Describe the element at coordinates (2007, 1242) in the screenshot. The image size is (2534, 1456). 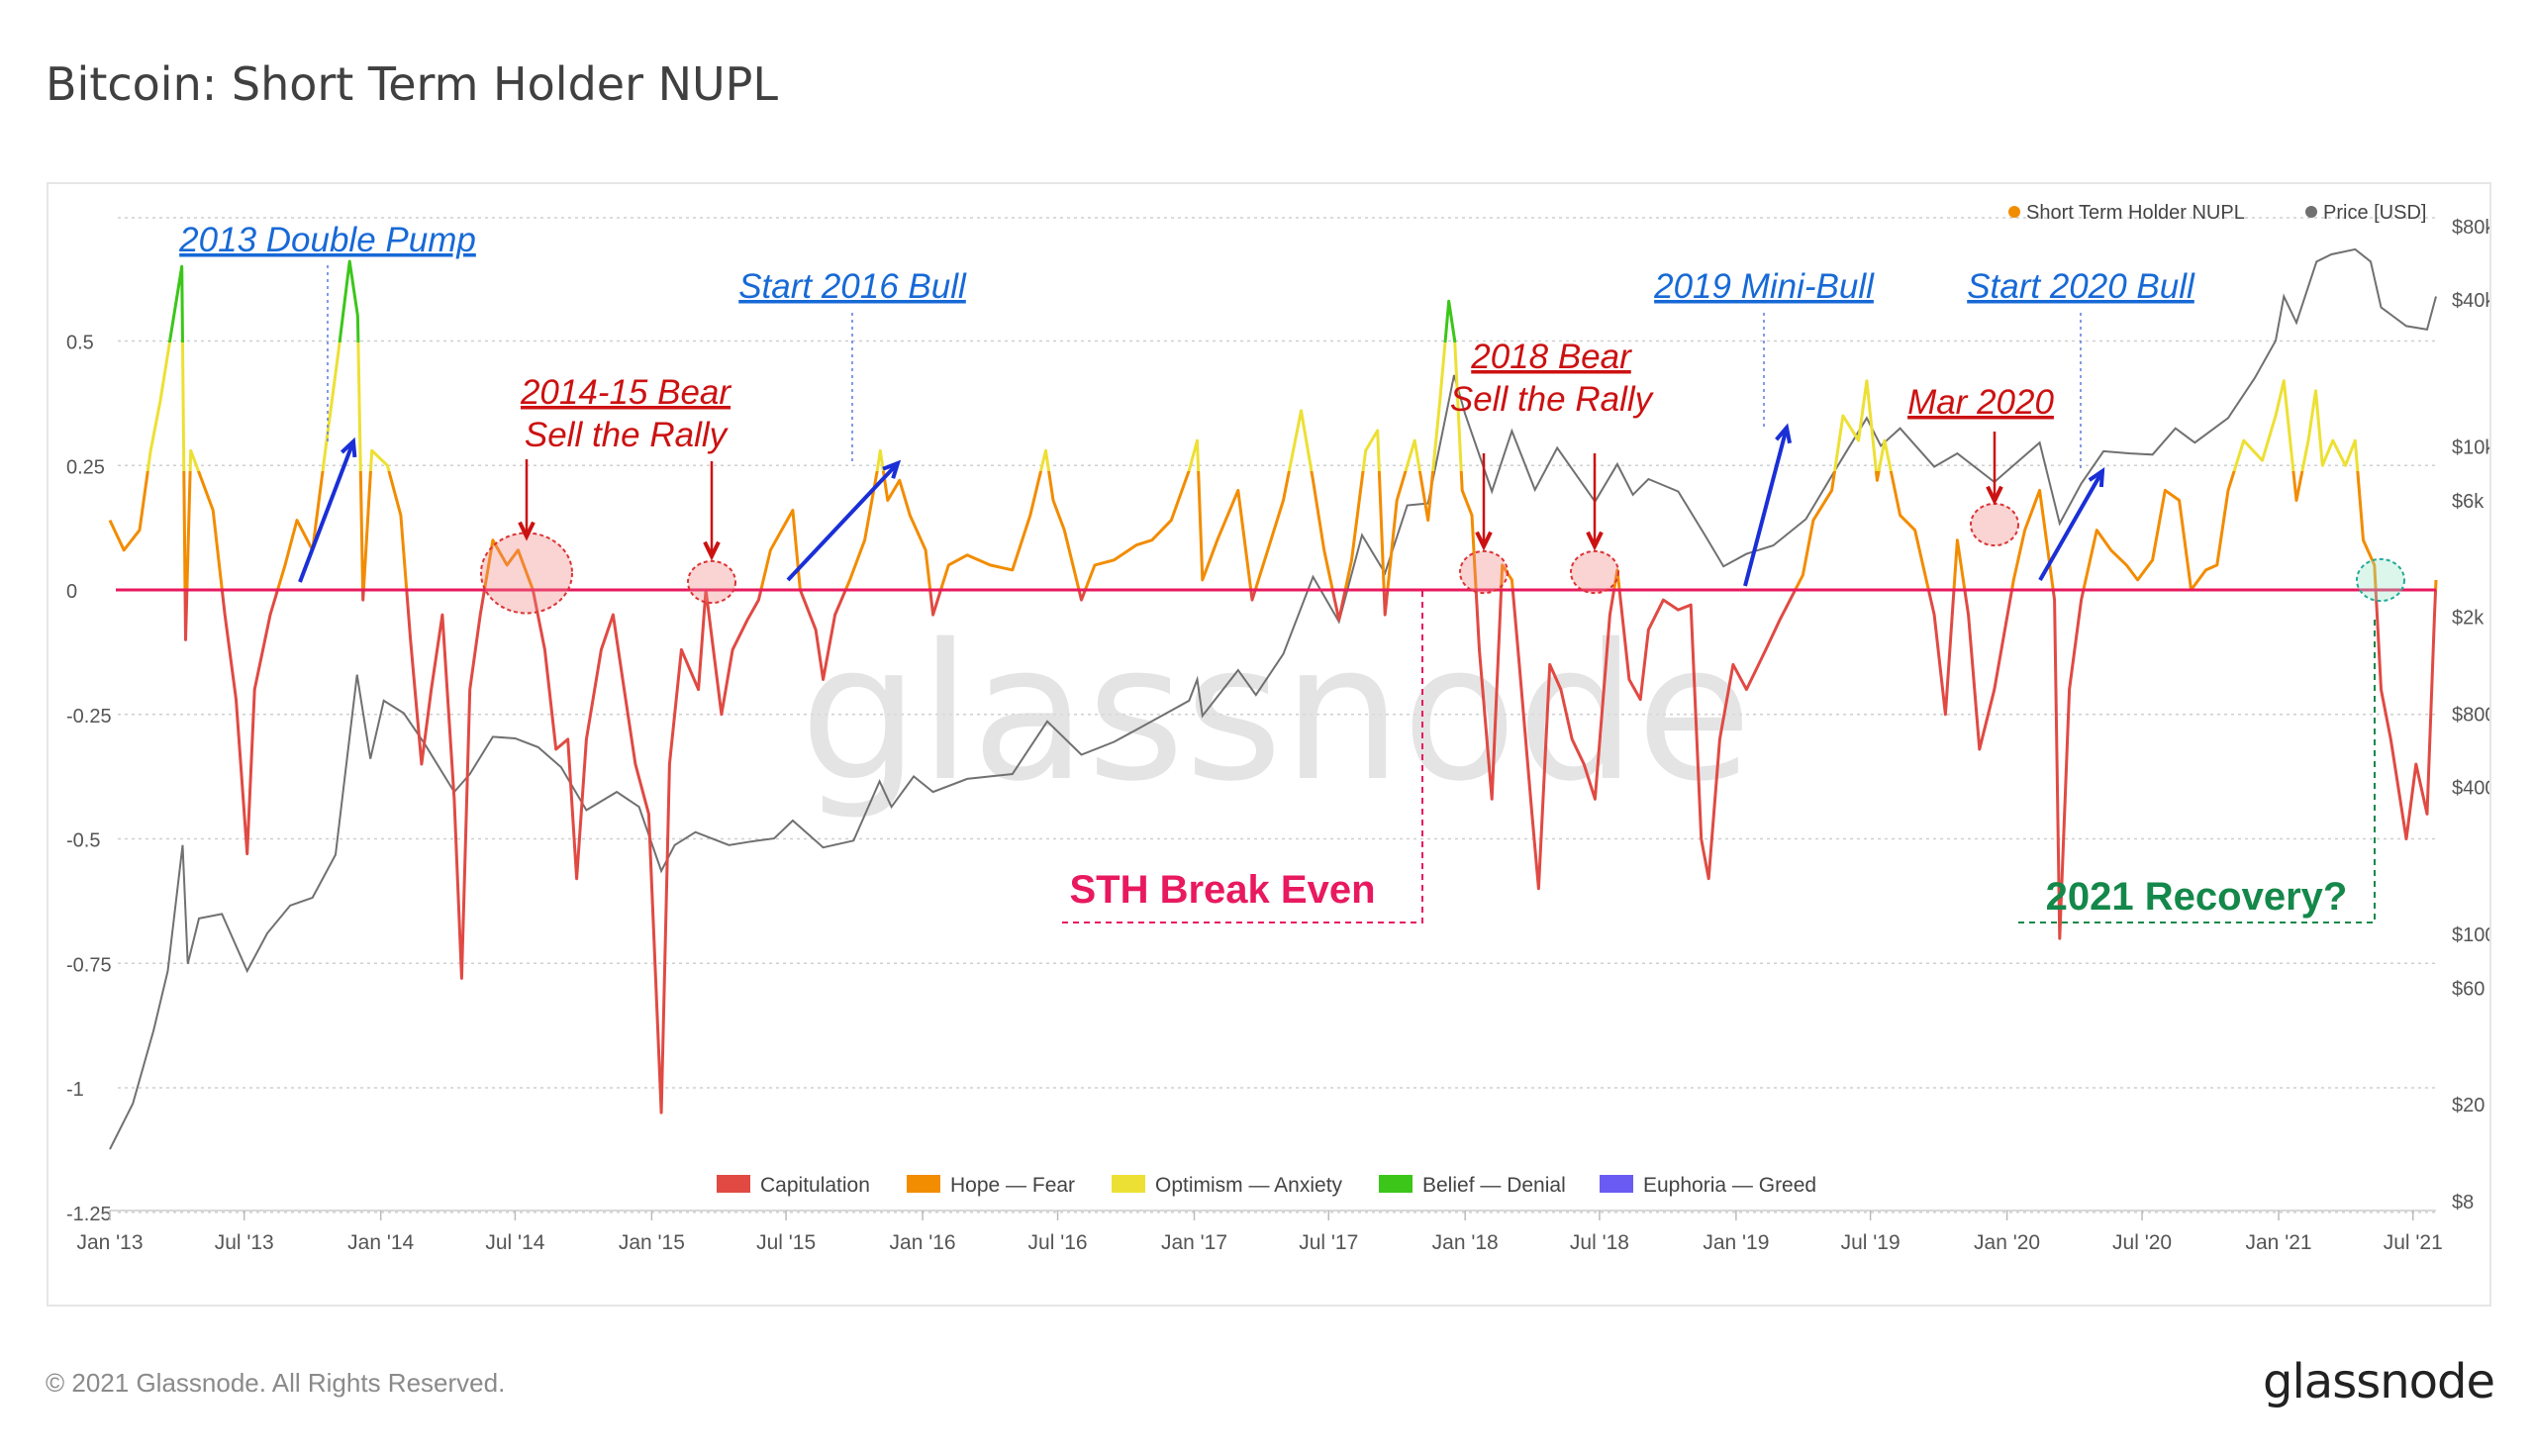
I see `x-tick-label: Jan '20` at that location.